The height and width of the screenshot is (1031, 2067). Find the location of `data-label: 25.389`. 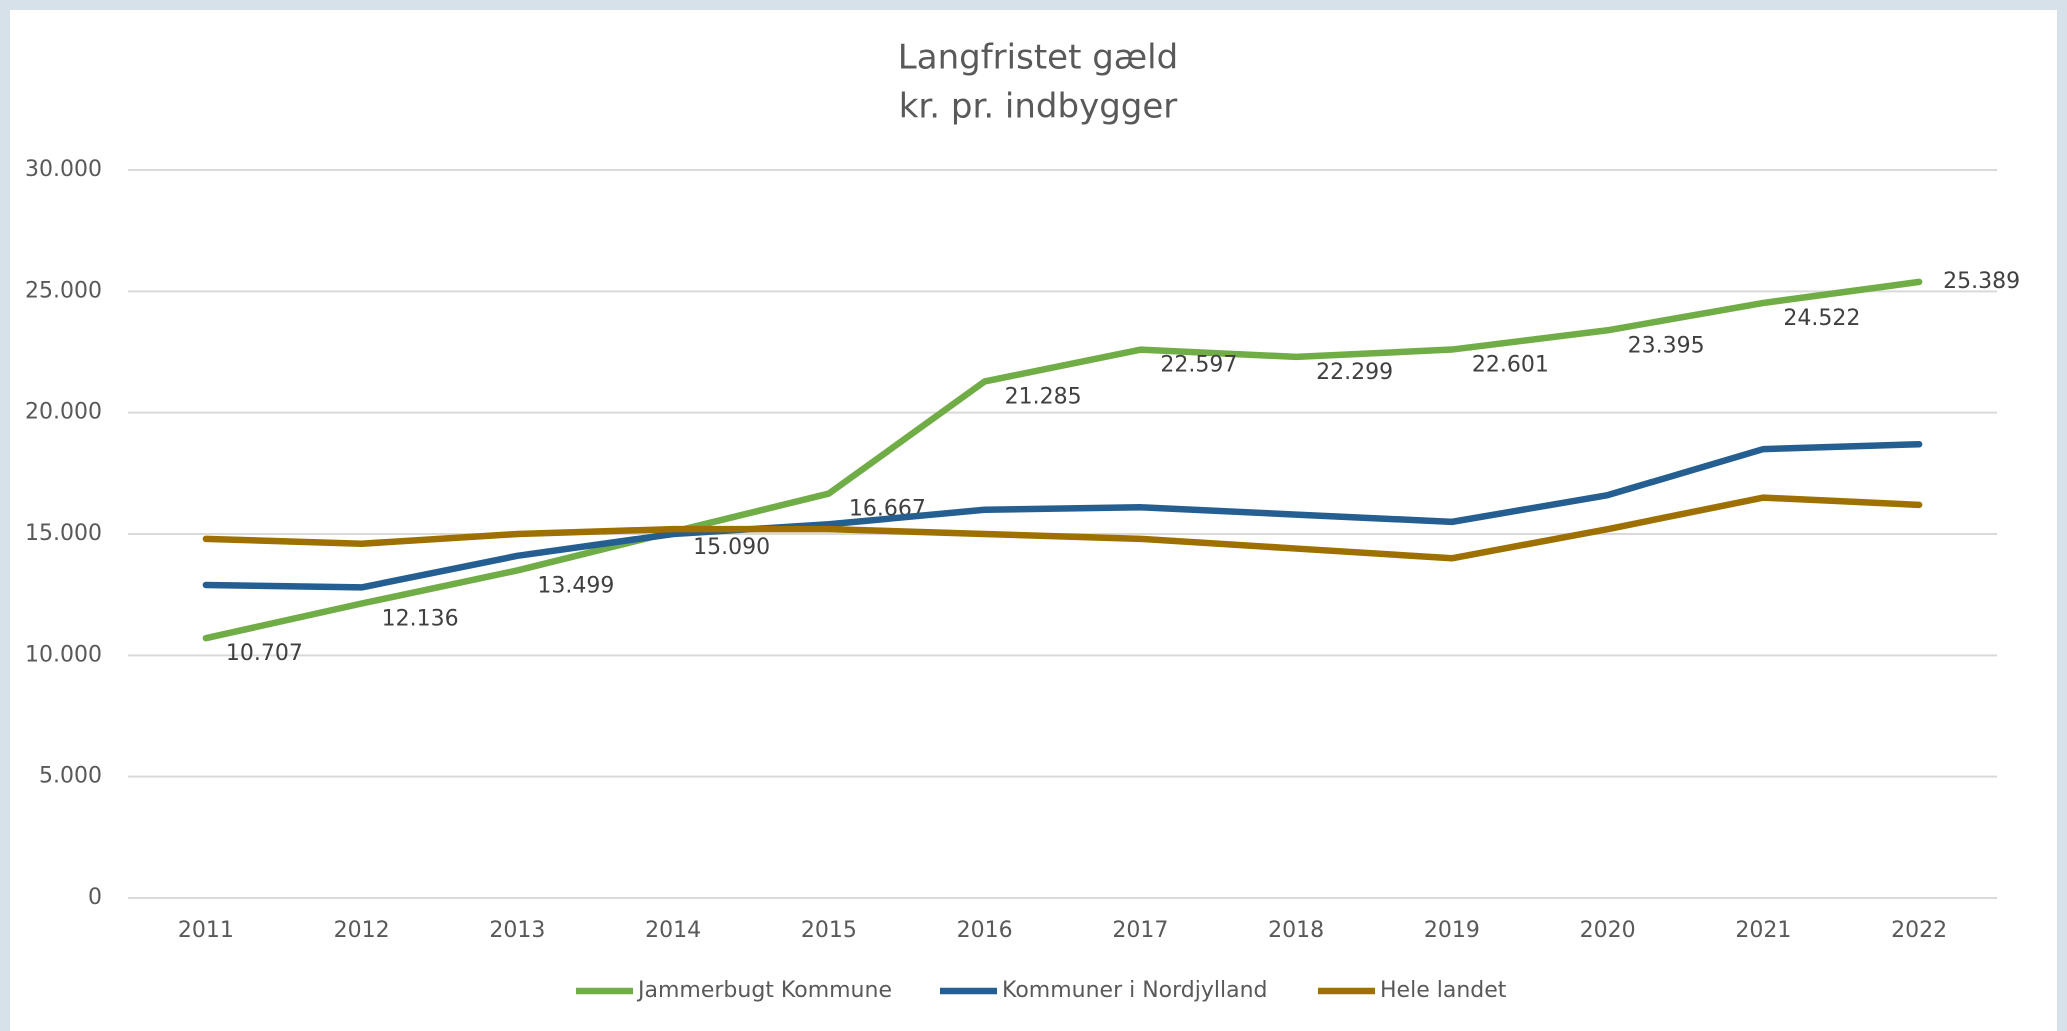

data-label: 25.389 is located at coordinates (1981, 281).